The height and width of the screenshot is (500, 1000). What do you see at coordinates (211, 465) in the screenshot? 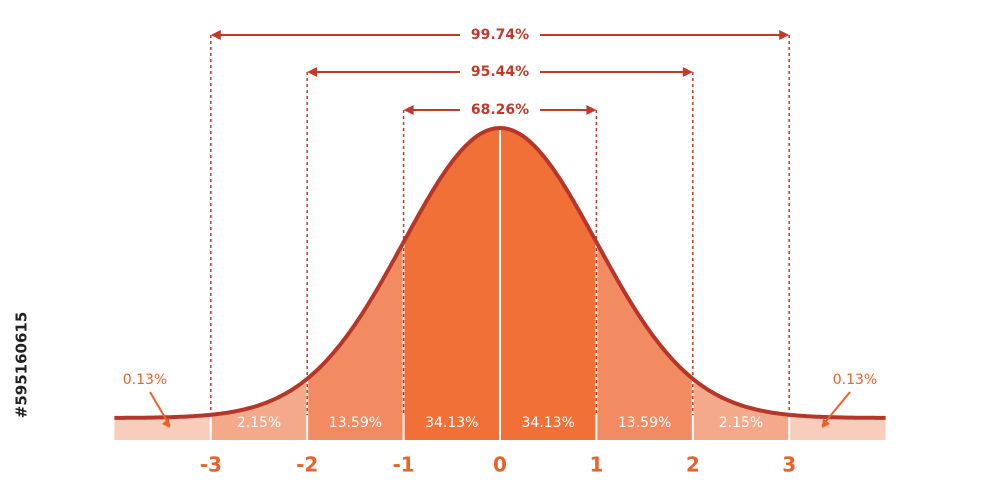
I see `x-tick-label: -3` at bounding box center [211, 465].